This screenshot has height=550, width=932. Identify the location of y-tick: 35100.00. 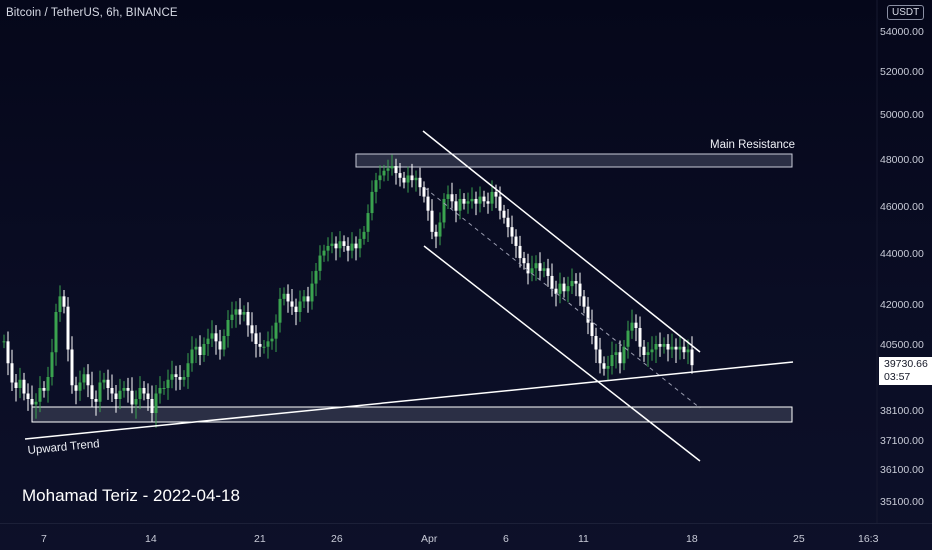
(902, 502).